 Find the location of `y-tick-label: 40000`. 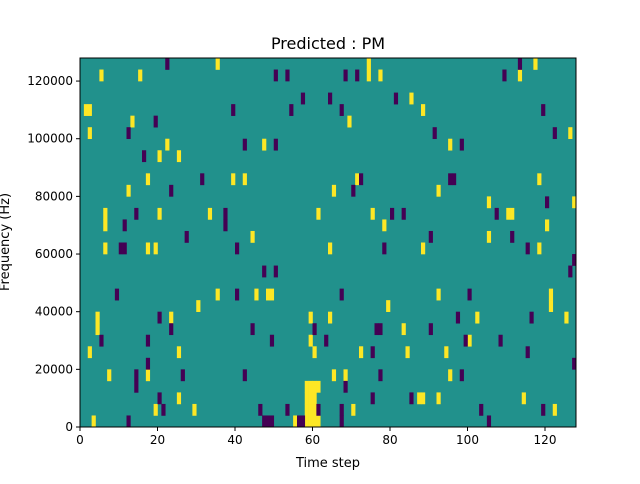

y-tick-label: 40000 is located at coordinates (54, 312).